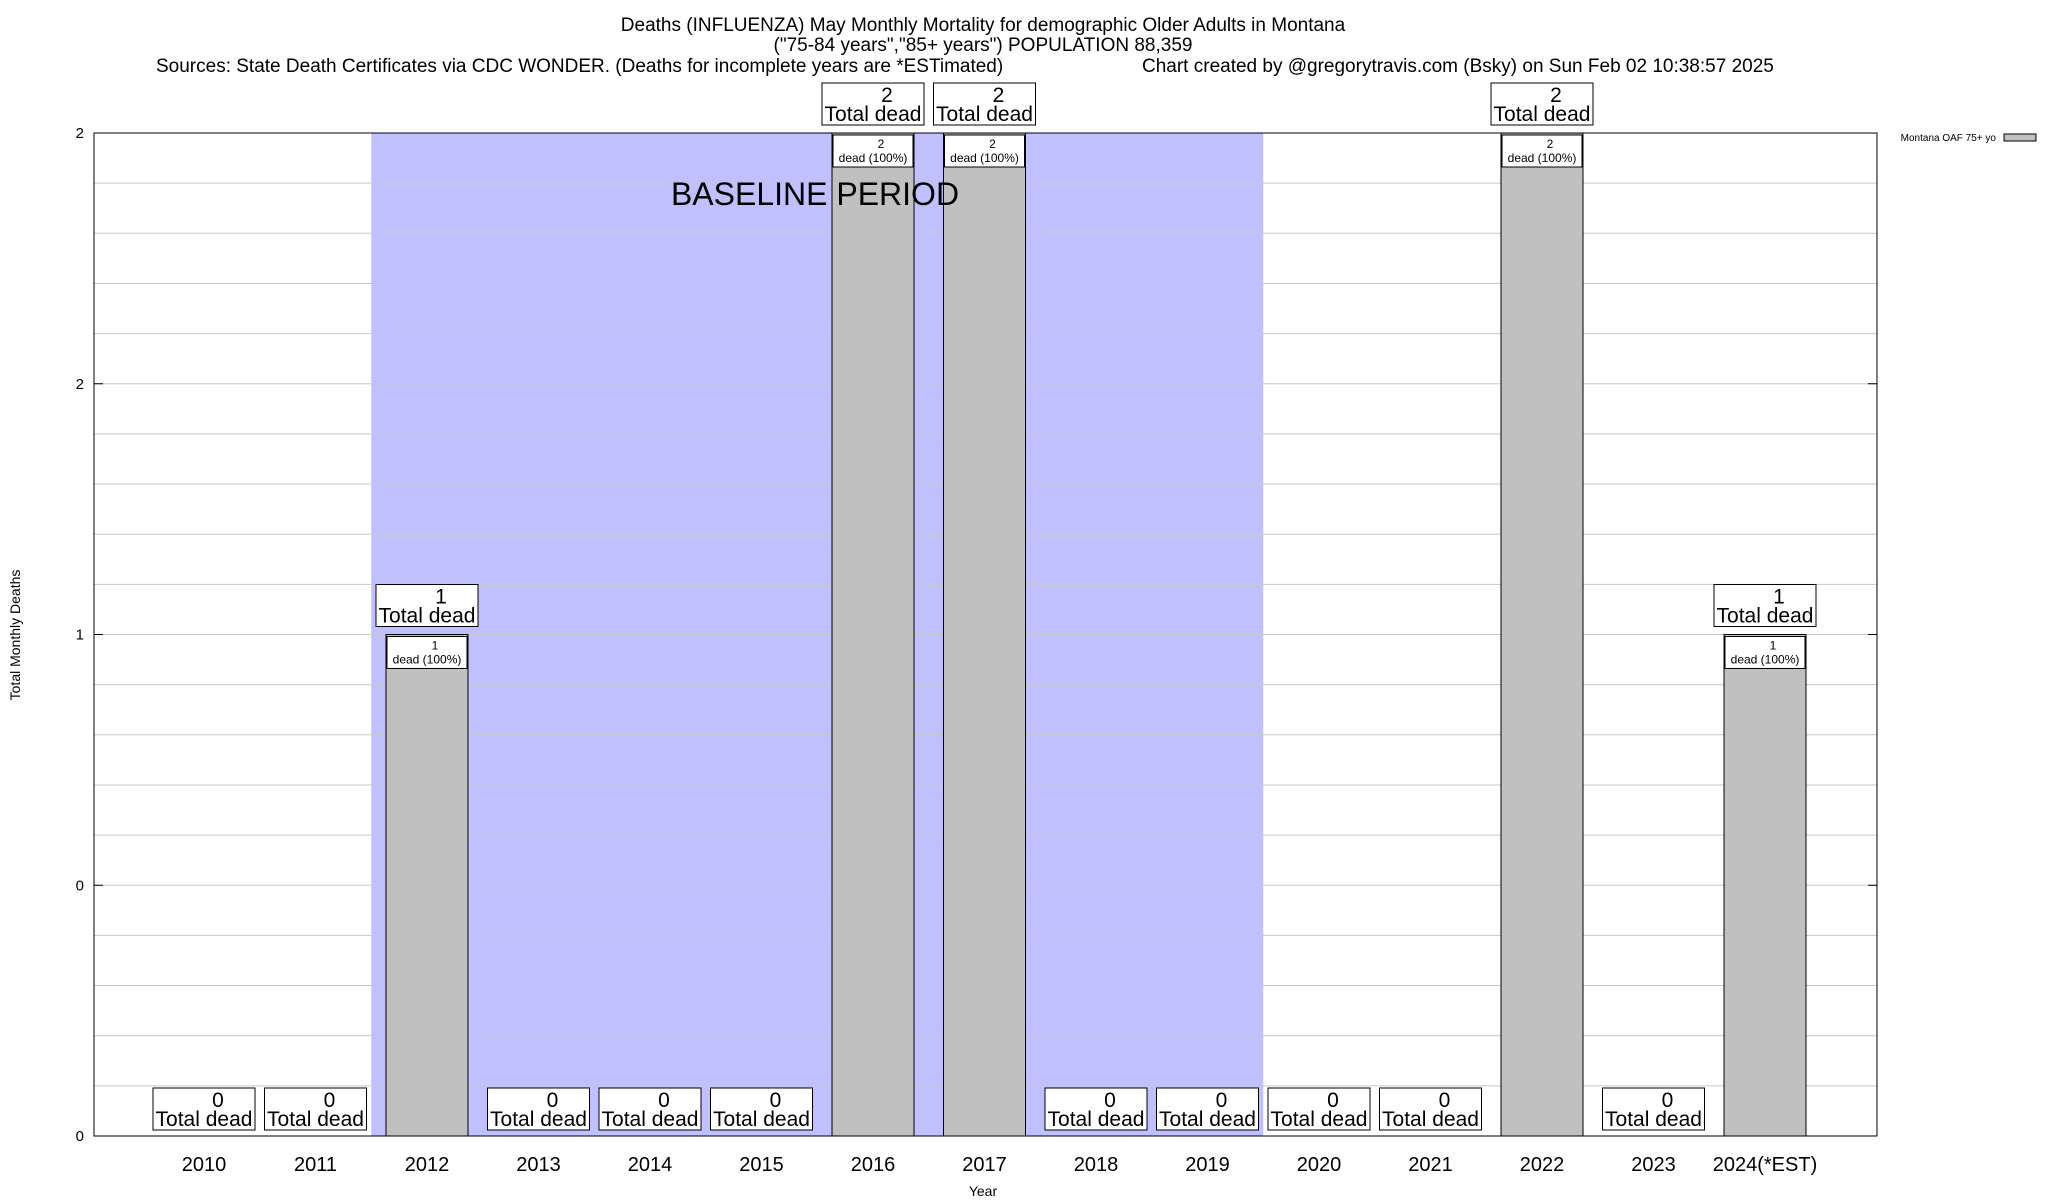 The height and width of the screenshot is (1200, 2048). I want to click on x-tick-label: 2012, so click(427, 1165).